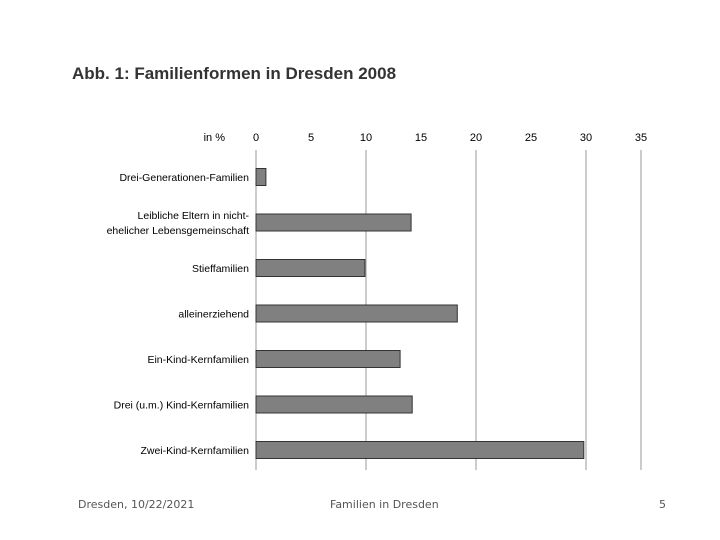 This screenshot has height=540, width=720. Describe the element at coordinates (531, 138) in the screenshot. I see `tick-label: 25` at that location.